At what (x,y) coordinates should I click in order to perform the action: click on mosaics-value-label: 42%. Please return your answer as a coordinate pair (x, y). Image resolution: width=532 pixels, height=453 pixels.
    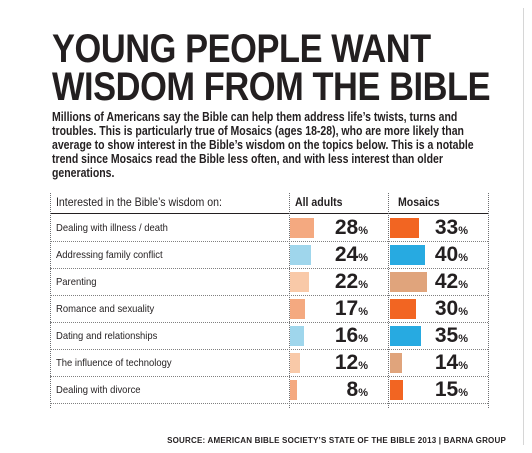
    Looking at the image, I should click on (451, 283).